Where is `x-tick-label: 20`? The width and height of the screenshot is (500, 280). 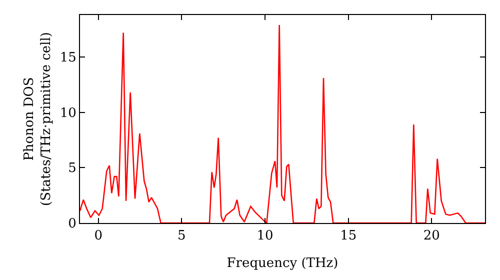
x-tick-label: 20 is located at coordinates (431, 236).